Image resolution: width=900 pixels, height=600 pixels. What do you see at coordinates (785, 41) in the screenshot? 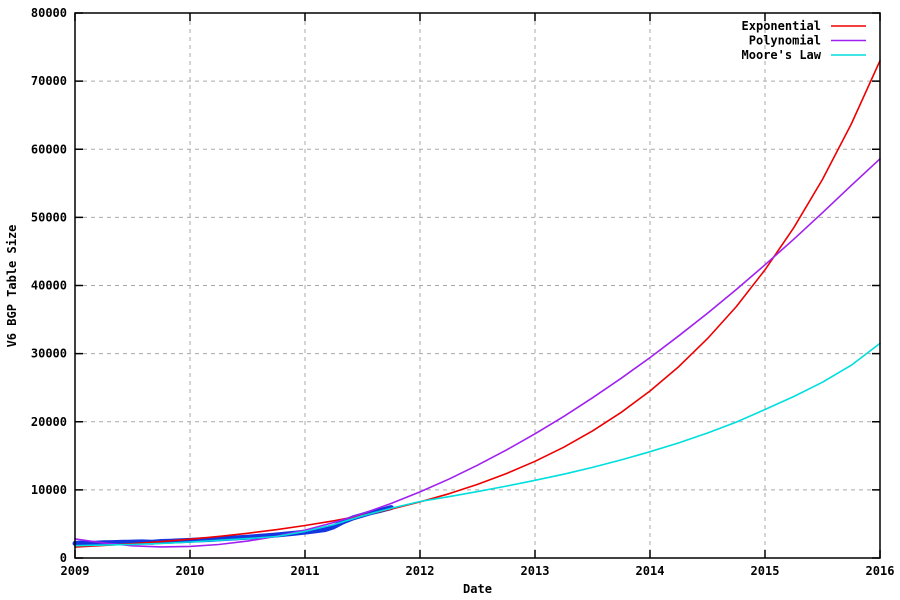
I see `legend-label-polynomial-fit: Polynomial` at bounding box center [785, 41].